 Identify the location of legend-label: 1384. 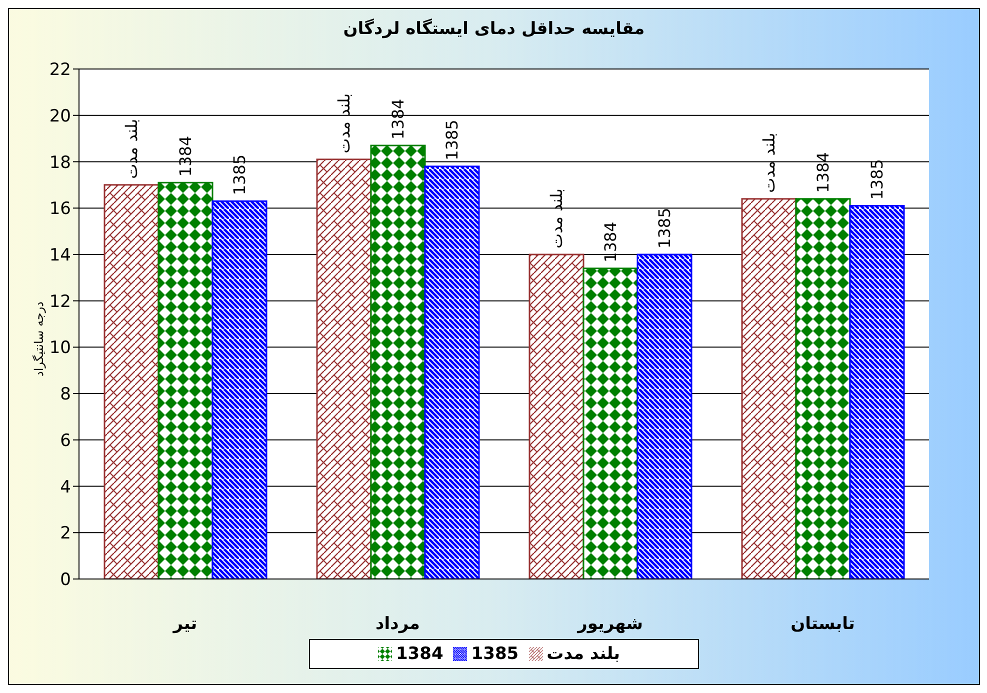
(420, 654).